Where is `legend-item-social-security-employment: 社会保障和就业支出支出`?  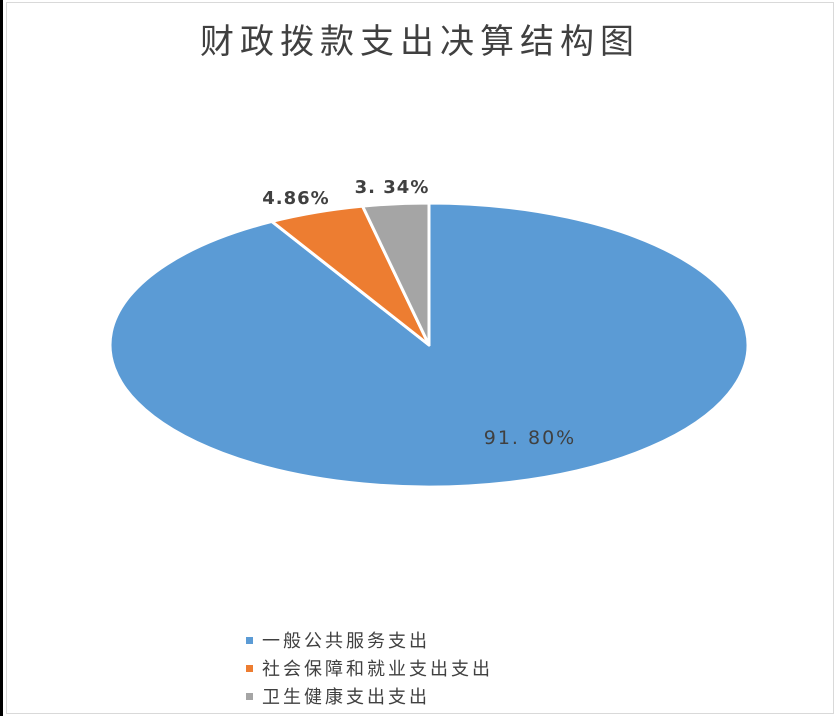 legend-item-social-security-employment: 社会保障和就业支出支出 is located at coordinates (369, 668).